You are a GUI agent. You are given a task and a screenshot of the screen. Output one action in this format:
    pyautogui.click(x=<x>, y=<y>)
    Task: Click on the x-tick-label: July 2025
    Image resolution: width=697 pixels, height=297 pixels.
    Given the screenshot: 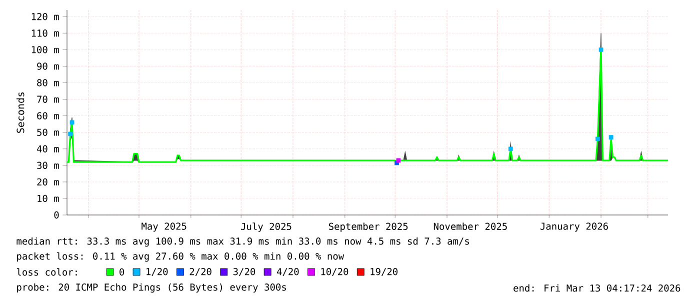 What is the action you would take?
    pyautogui.click(x=266, y=227)
    